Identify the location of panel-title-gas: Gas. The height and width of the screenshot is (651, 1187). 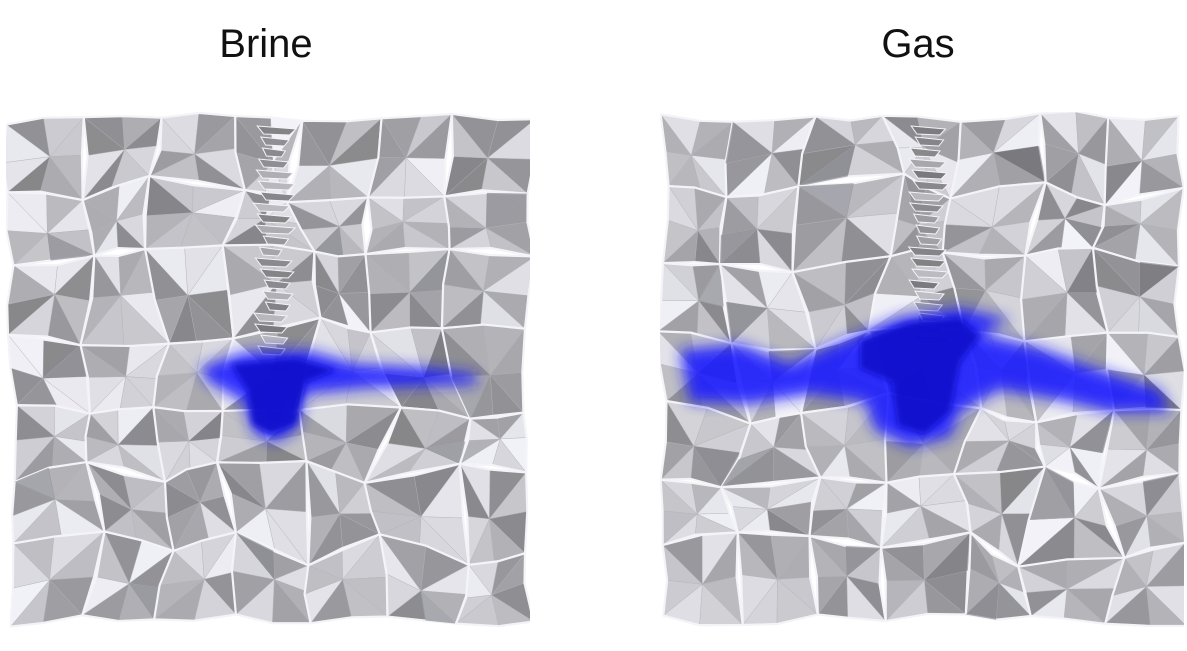
(918, 44).